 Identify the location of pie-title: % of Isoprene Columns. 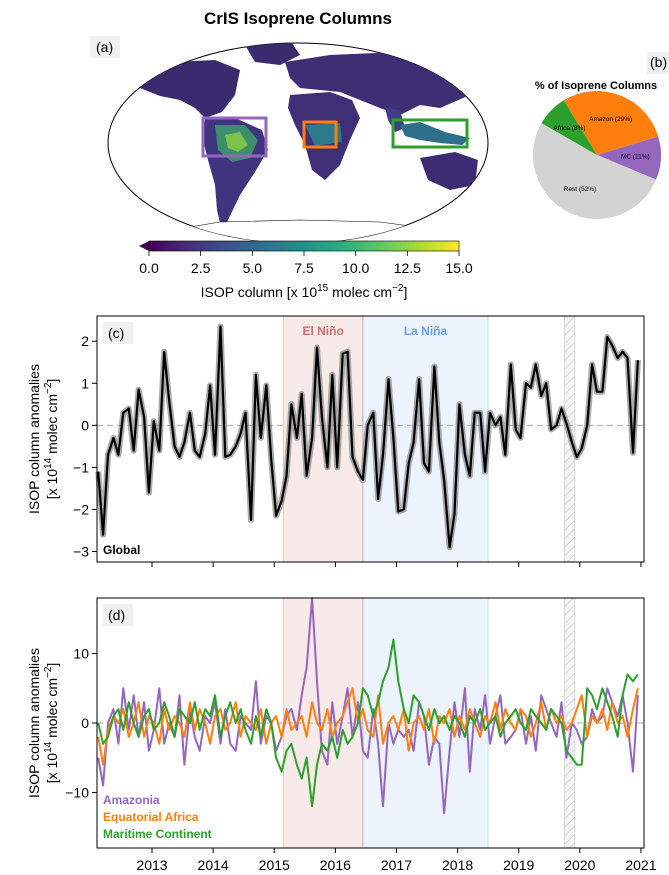
(596, 86).